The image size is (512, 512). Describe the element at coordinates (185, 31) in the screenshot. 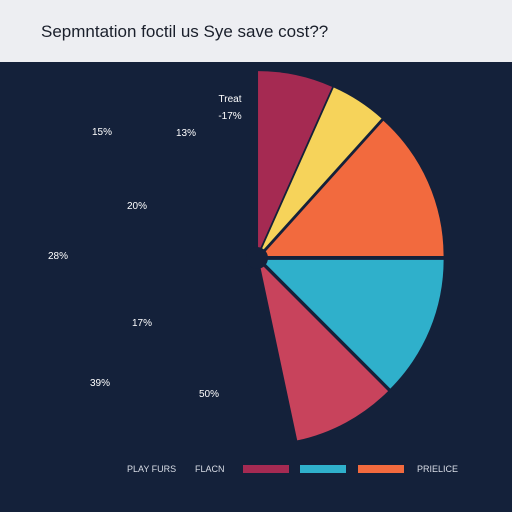

I see `chart-title: Sepmntation foctil us Sye save cost??` at that location.